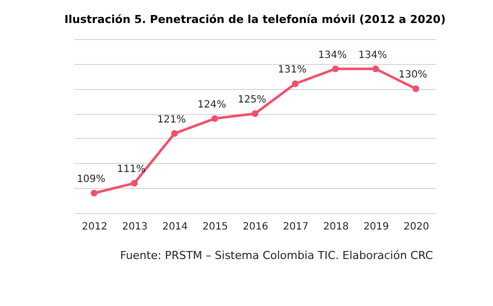 Image resolution: width=493 pixels, height=306 pixels. I want to click on x-tick-label: 2014, so click(175, 227).